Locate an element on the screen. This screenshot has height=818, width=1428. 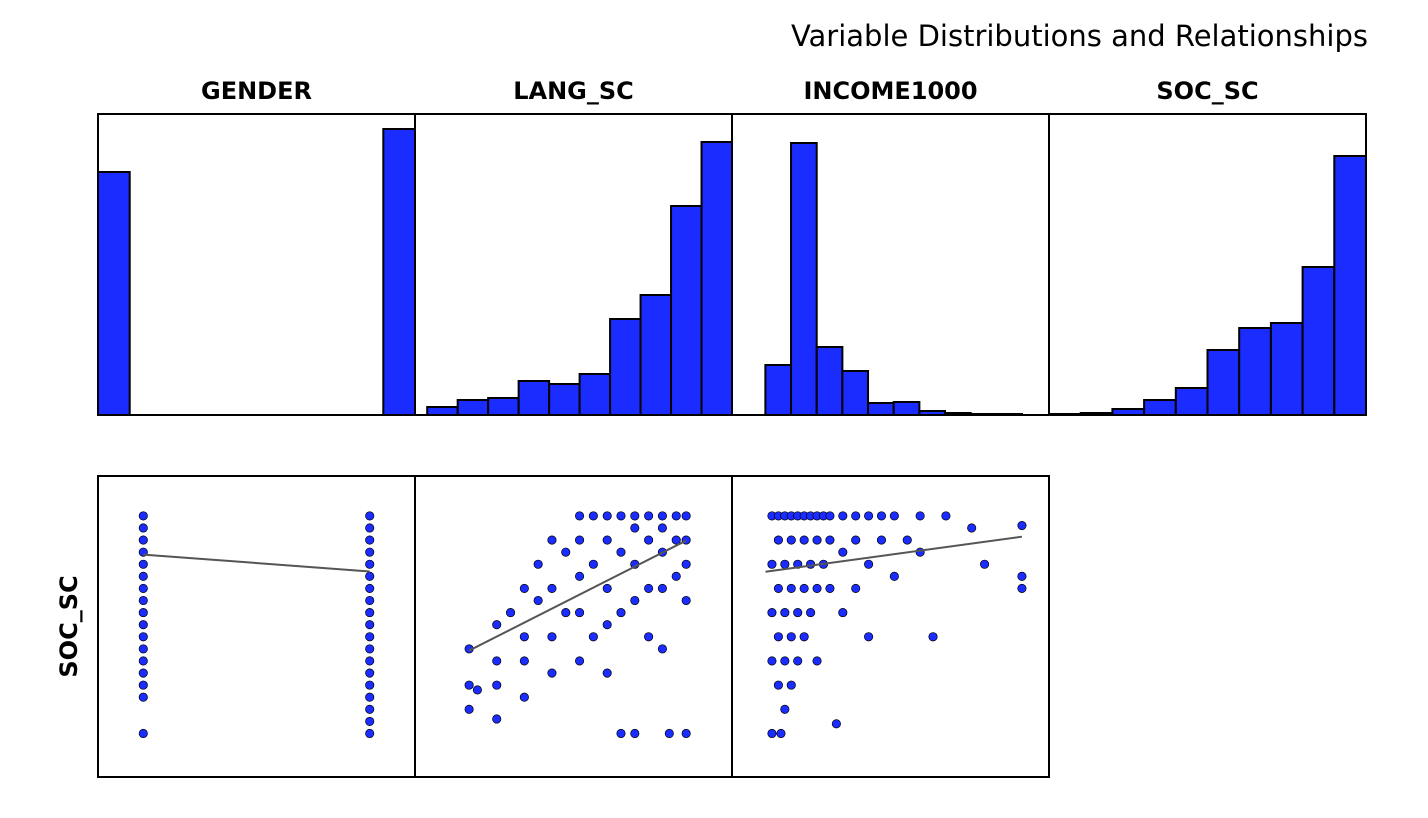
panel-title: SOC_SC is located at coordinates (1207, 91).